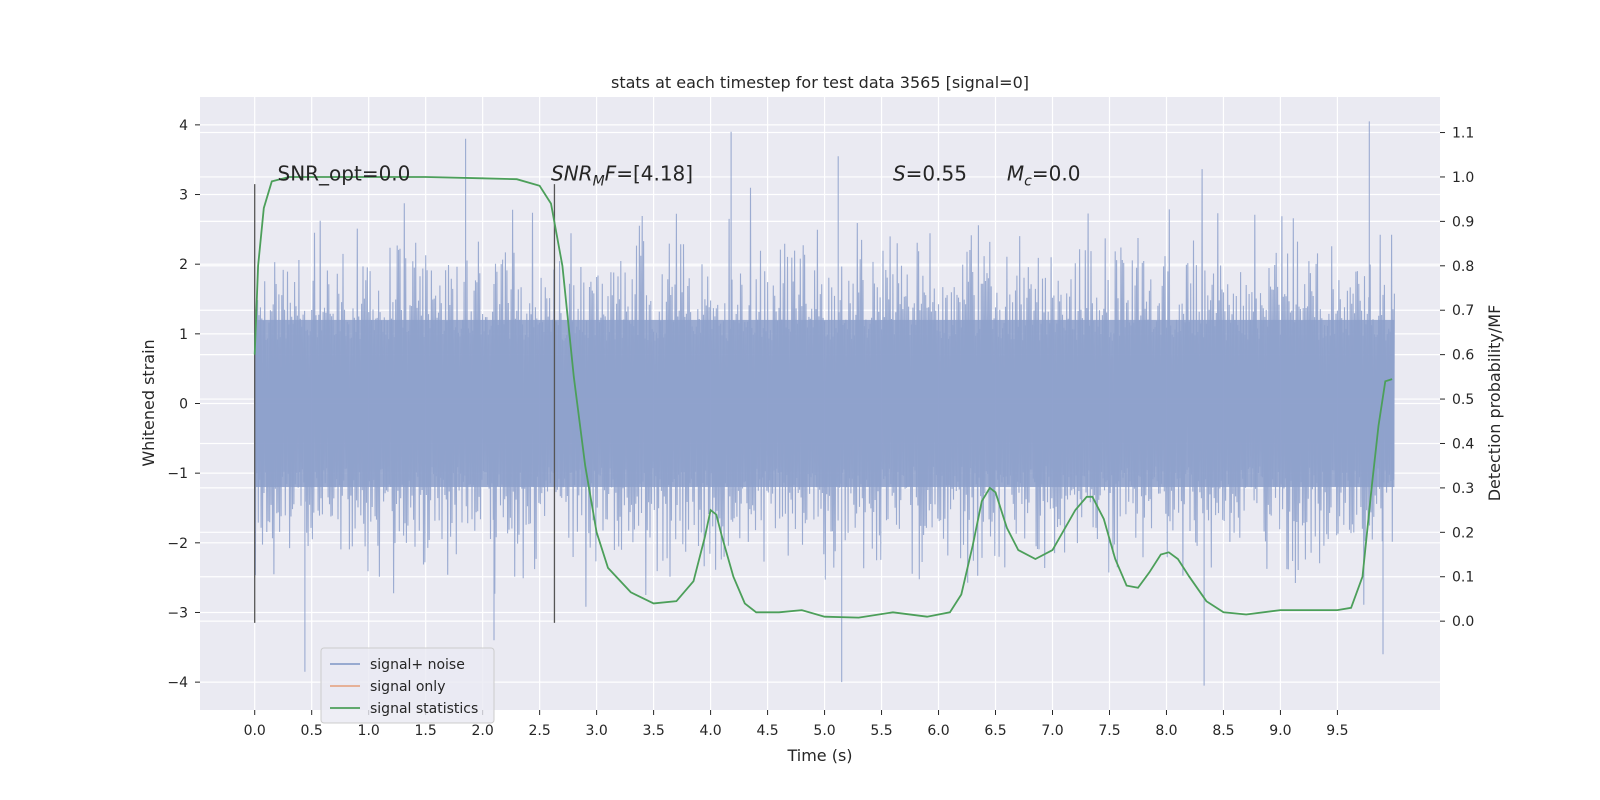 The image size is (1600, 800). Describe the element at coordinates (148, 402) in the screenshot. I see `y-axis-label: Whitened strain` at that location.